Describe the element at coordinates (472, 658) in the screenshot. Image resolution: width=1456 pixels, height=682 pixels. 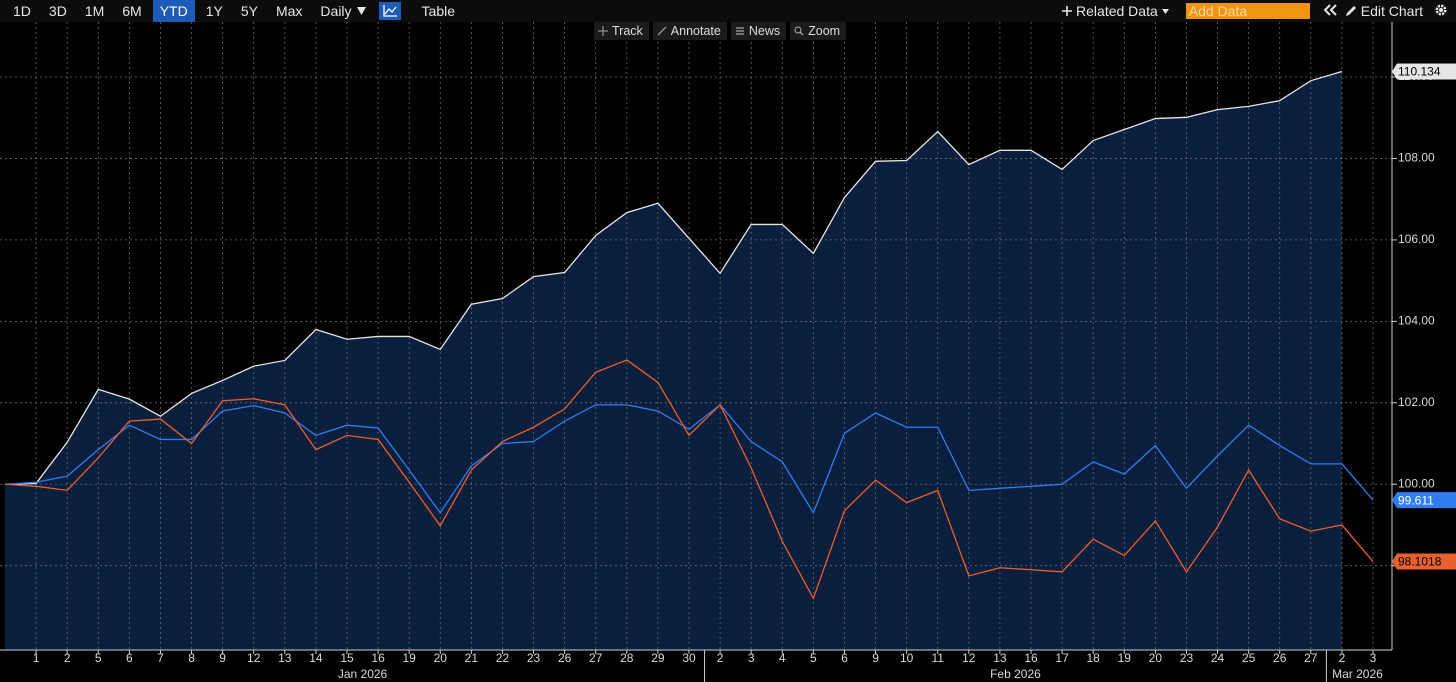
I see `x-tick-label: 21` at that location.